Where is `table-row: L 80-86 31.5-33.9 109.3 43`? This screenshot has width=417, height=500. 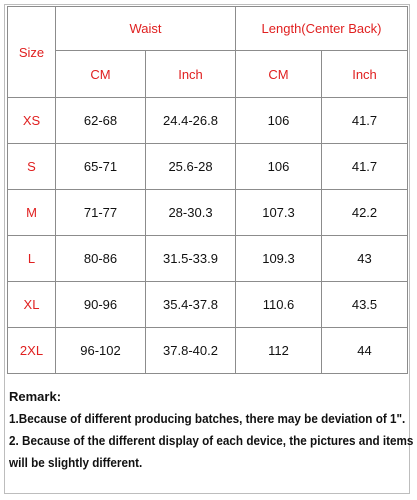 table-row: L 80-86 31.5-33.9 109.3 43 is located at coordinates (208, 258).